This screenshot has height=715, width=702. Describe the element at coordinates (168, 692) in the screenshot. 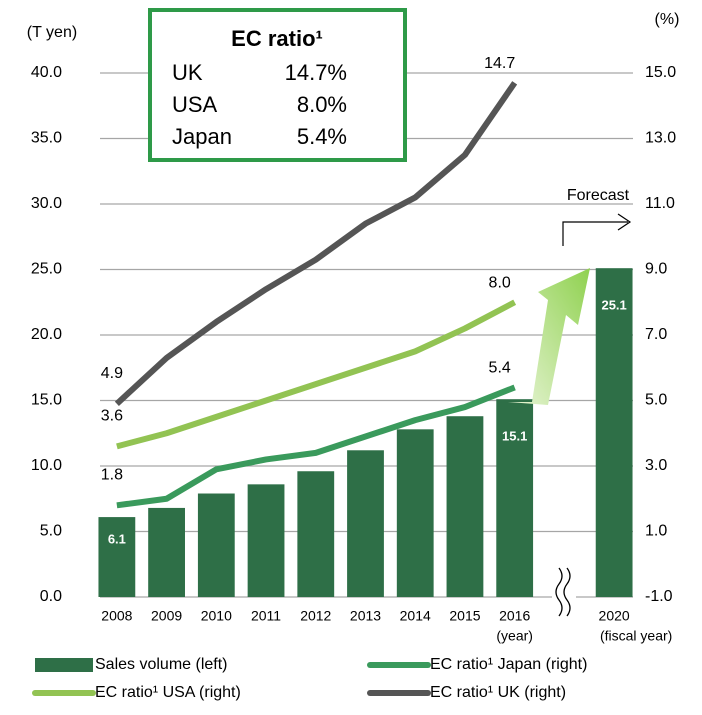

I see `legend-label: EC ratio¹ USA (right)` at that location.